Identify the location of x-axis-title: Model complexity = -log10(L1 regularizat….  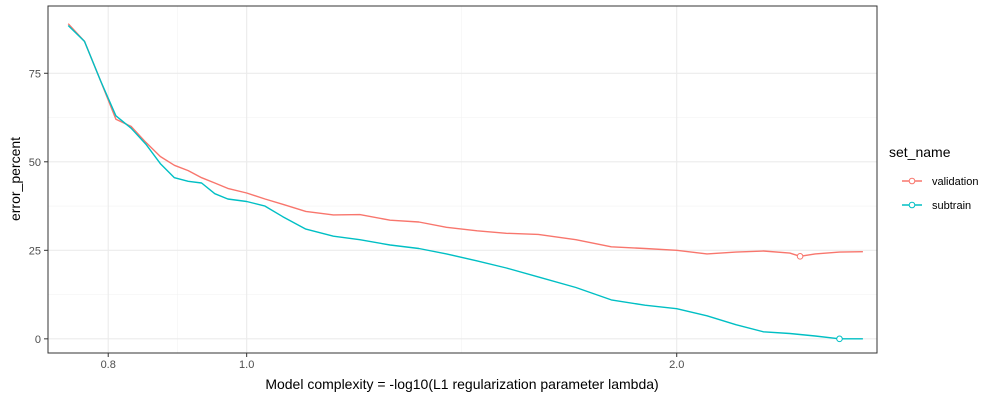
(461, 384).